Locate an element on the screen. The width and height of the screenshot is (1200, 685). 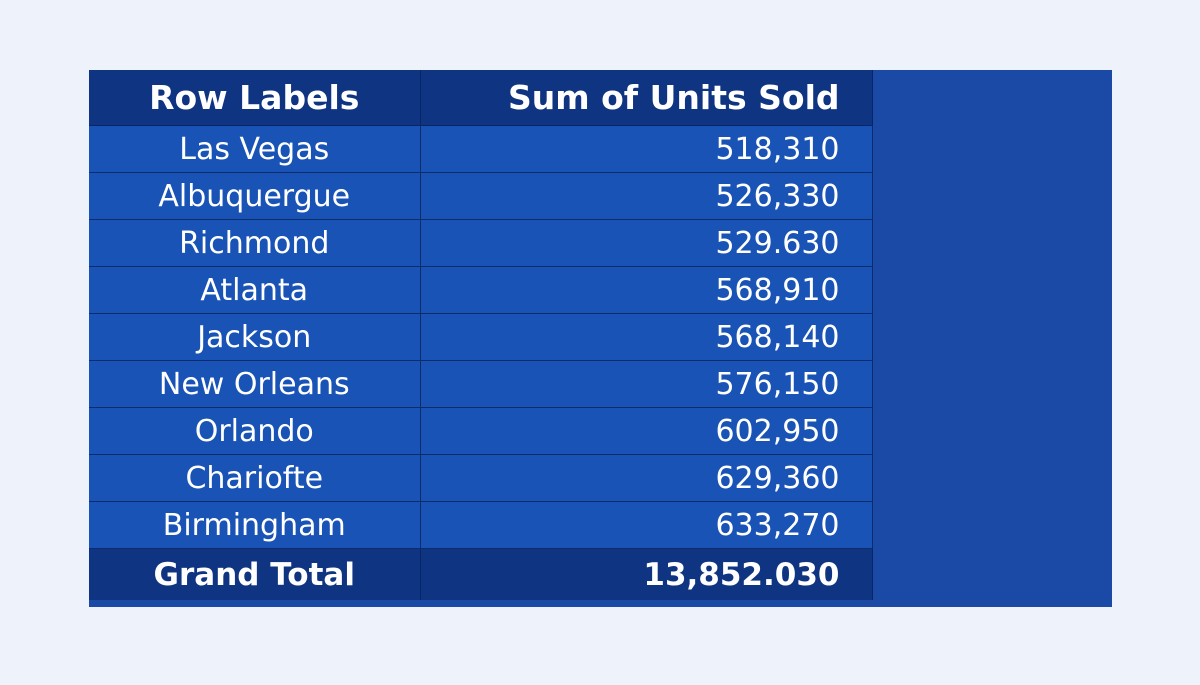
header-row: Row Labels Sum of Units Sold is located at coordinates (481, 98).